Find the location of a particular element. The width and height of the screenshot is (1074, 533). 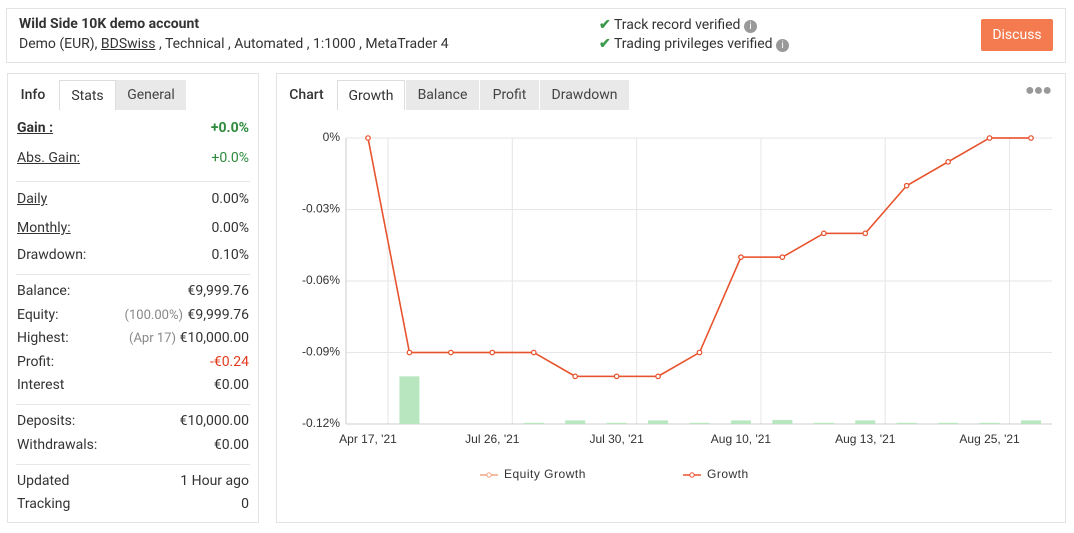

account-title: Wild Side 10K demo account is located at coordinates (109, 24).